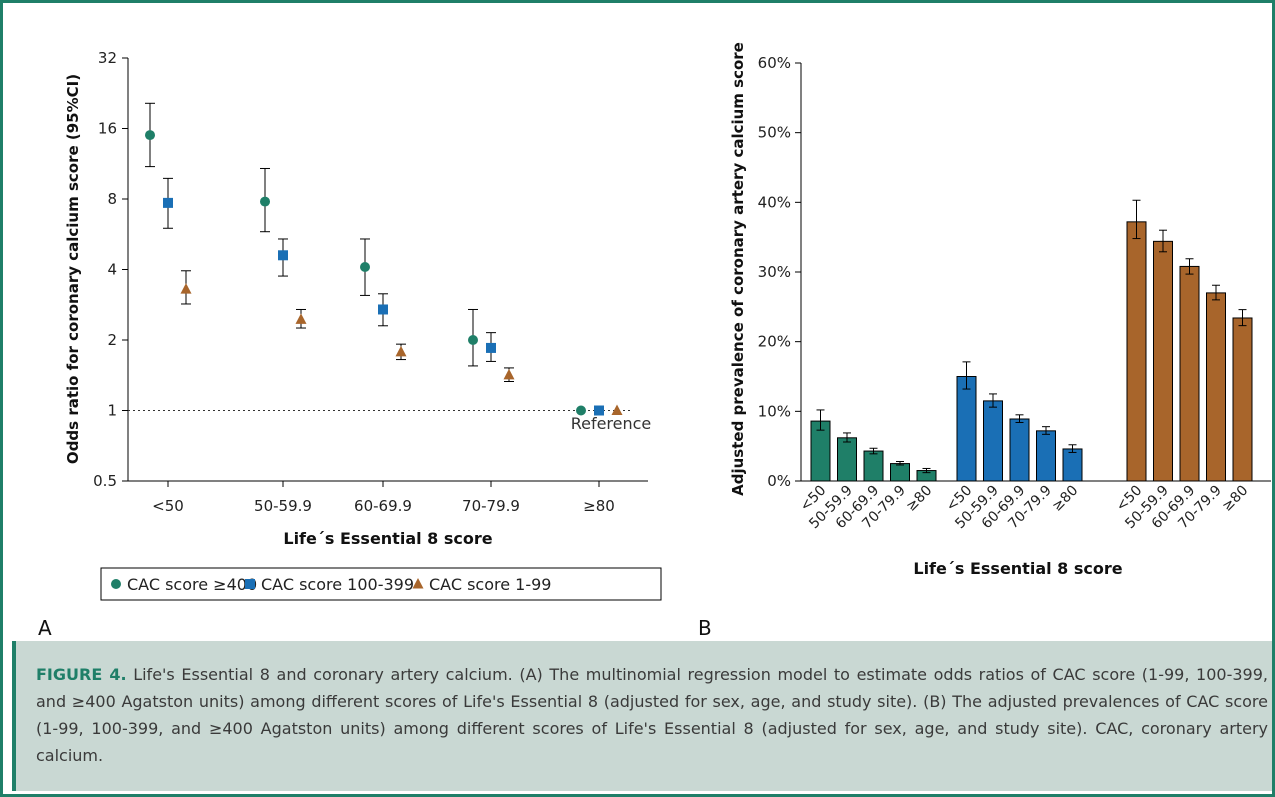  Describe the element at coordinates (1136, 351) in the screenshot. I see `b-brown-50-bar` at that location.